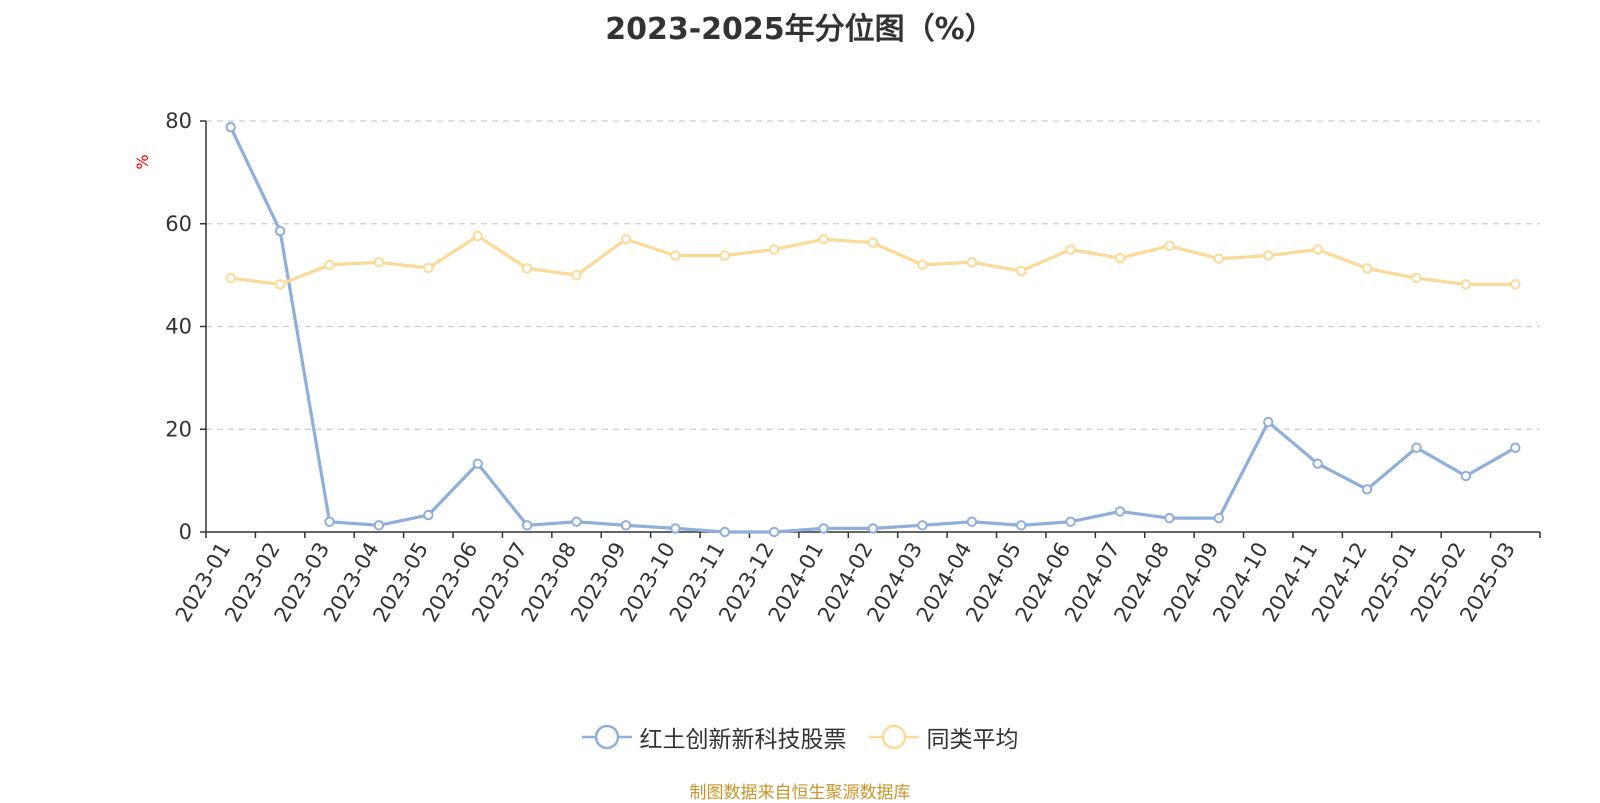  I want to click on legend-item-series-2: 同类平均, so click(943, 737).